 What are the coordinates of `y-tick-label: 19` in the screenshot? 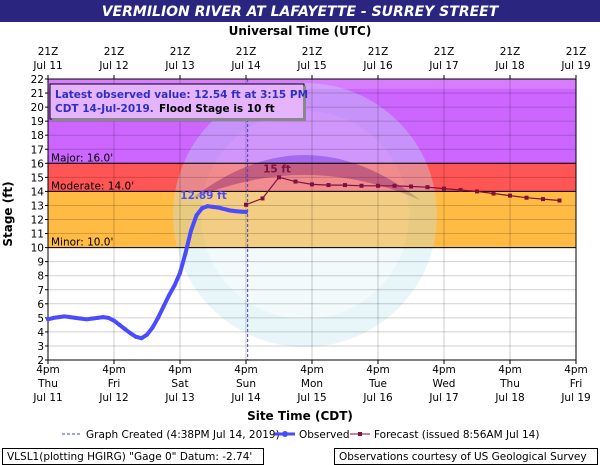 It's located at (37, 122).